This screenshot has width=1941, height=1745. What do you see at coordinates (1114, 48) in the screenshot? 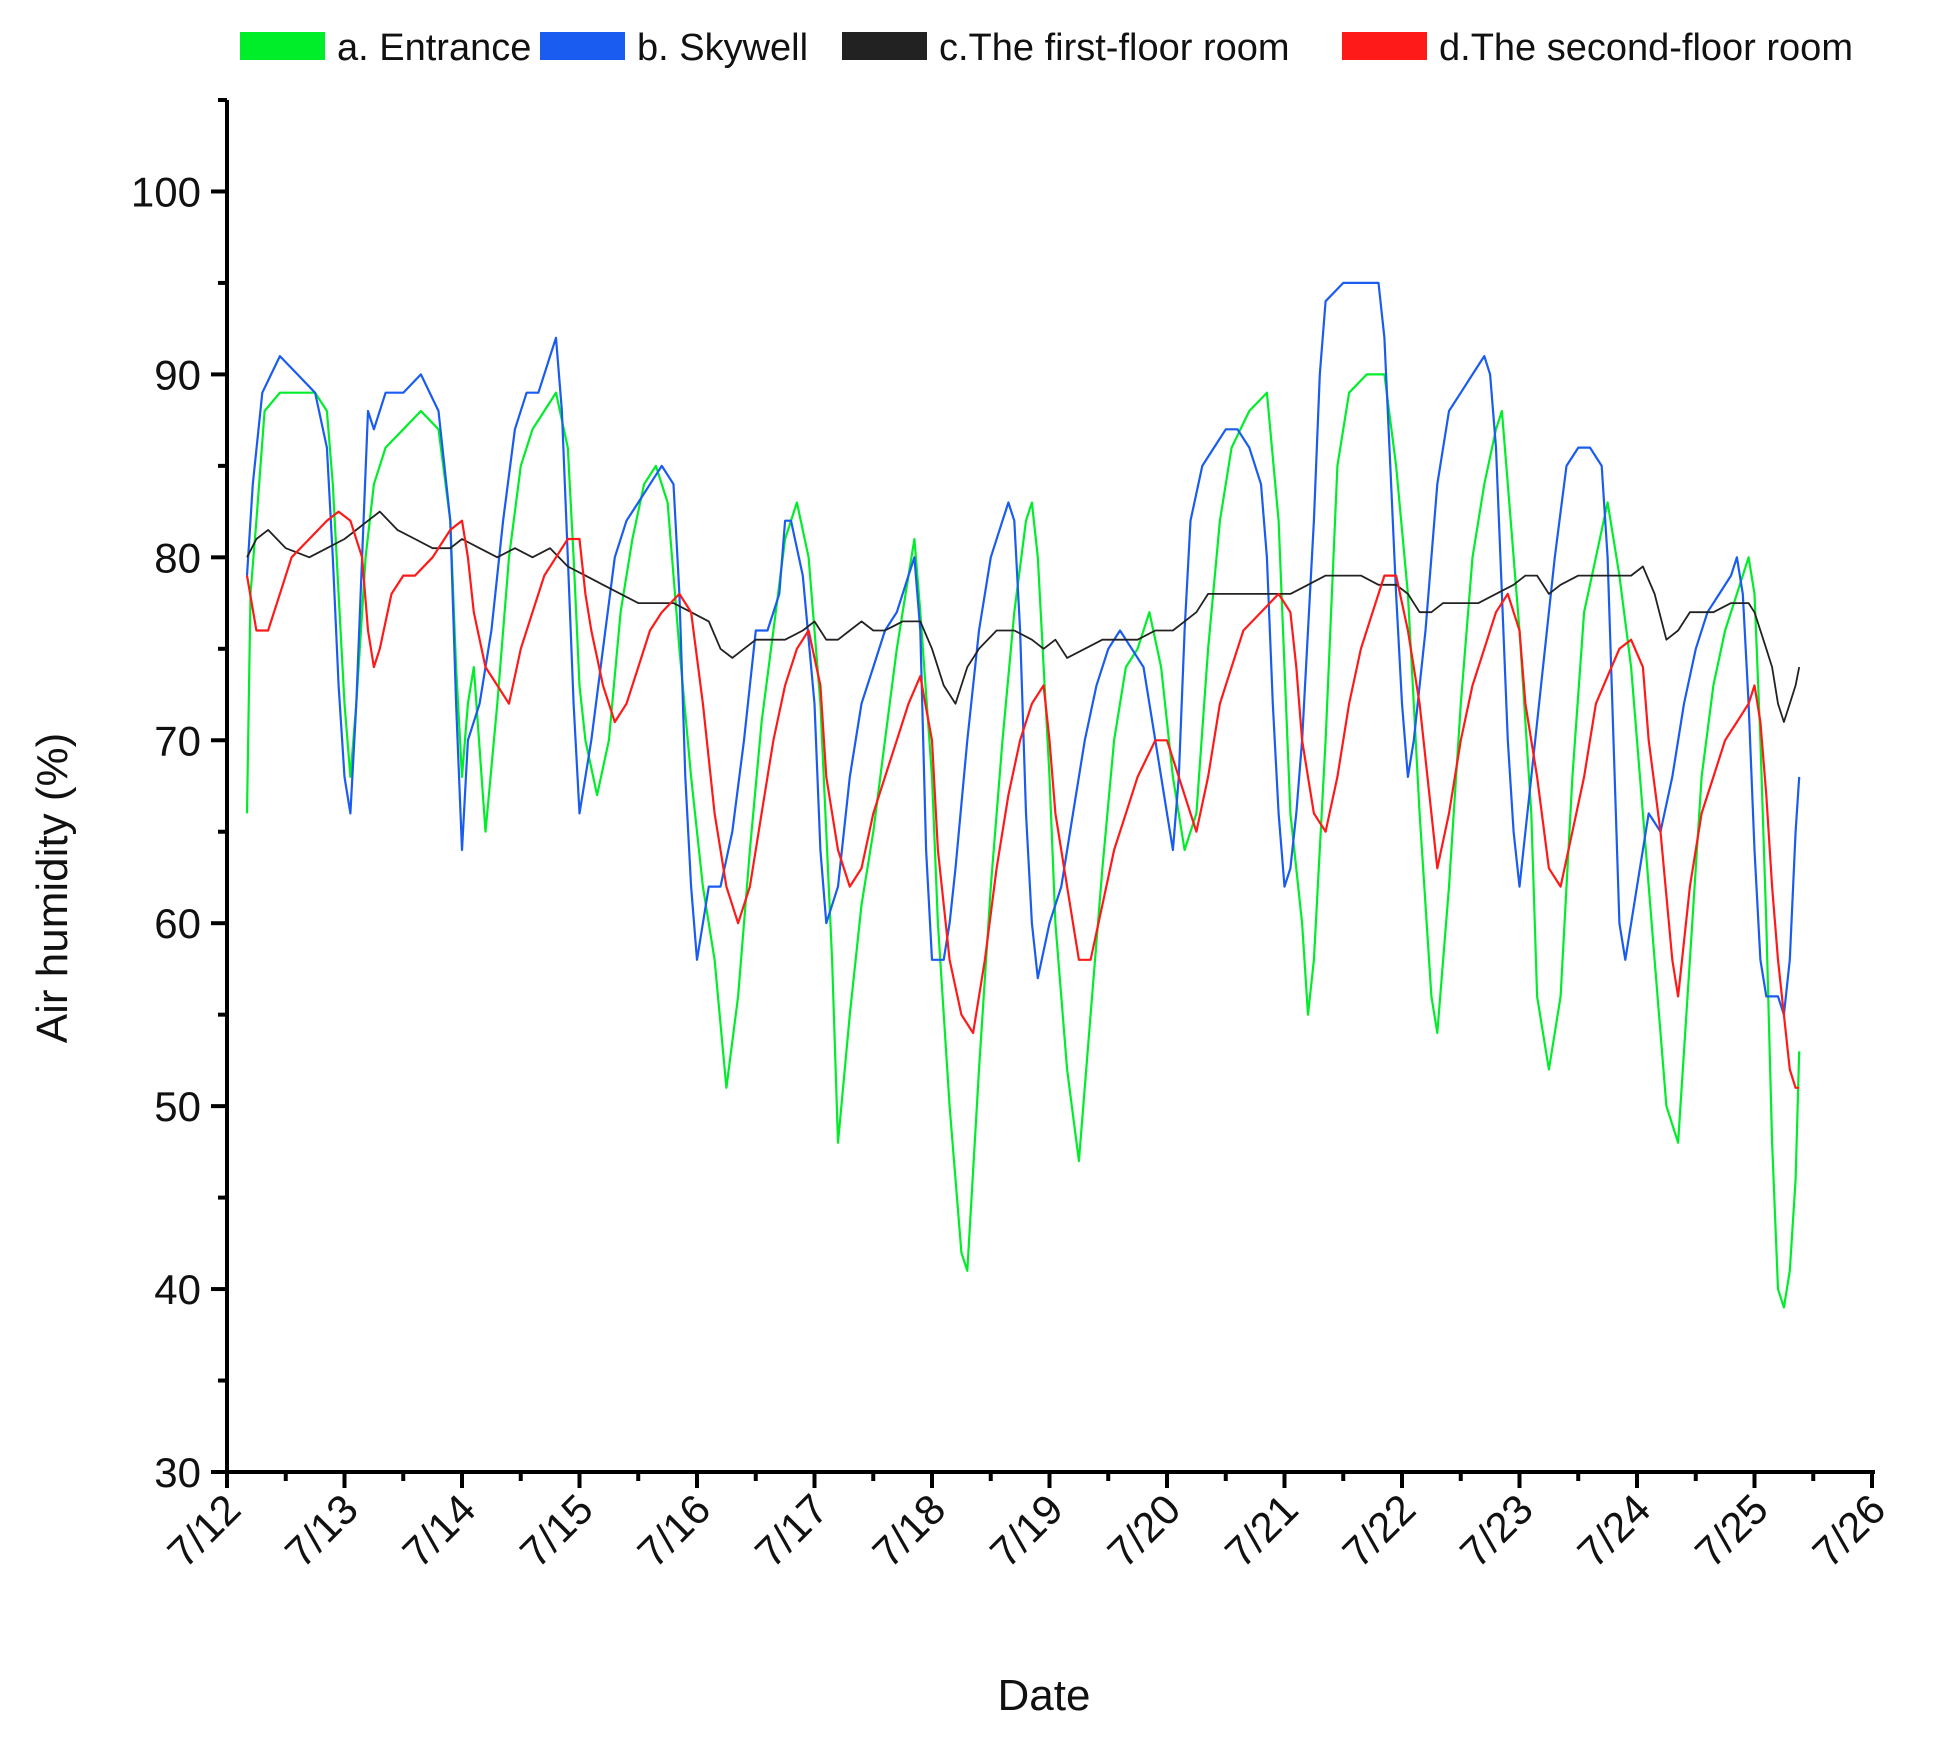
I see `legend-label-3: c.The first-floor room` at bounding box center [1114, 48].